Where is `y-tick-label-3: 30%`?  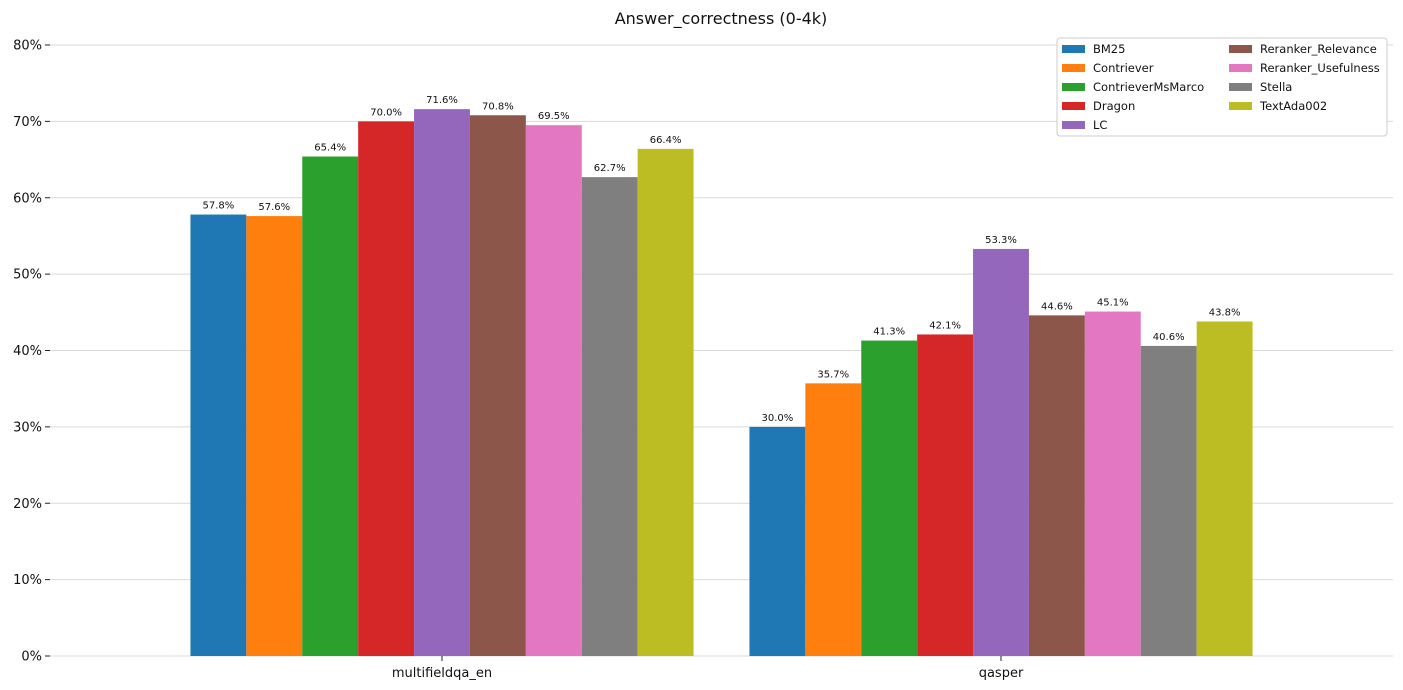 y-tick-label-3: 30% is located at coordinates (27, 427).